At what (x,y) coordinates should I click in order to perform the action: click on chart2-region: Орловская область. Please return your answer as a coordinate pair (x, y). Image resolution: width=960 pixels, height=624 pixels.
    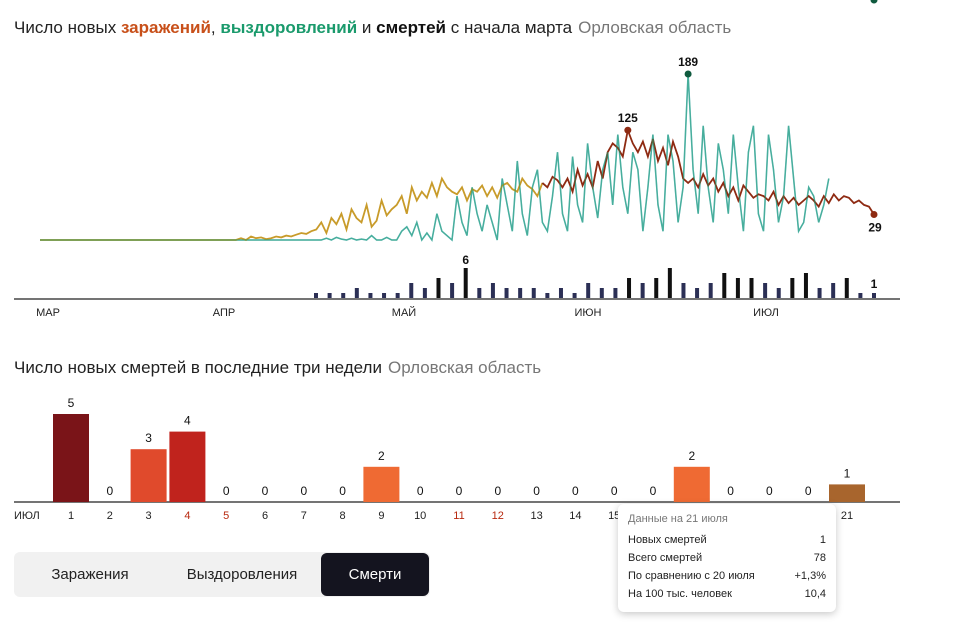
    Looking at the image, I should click on (464, 367).